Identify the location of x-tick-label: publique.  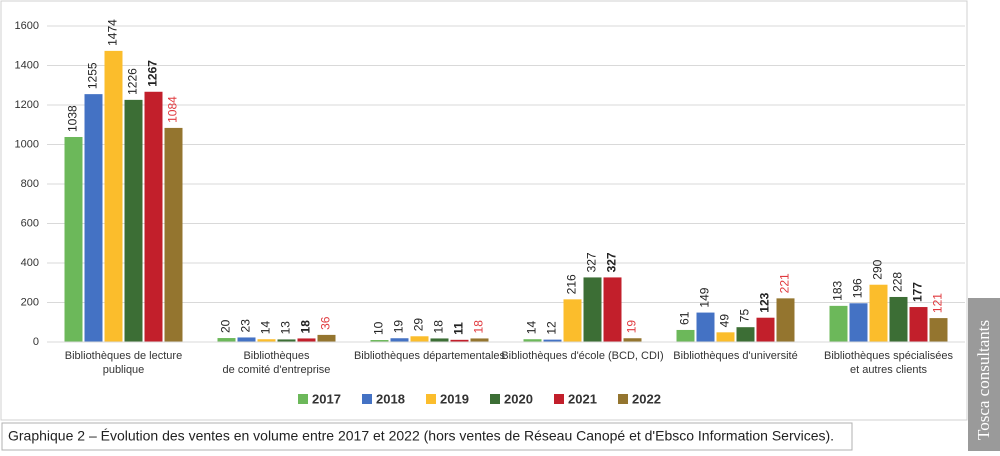
(124, 370).